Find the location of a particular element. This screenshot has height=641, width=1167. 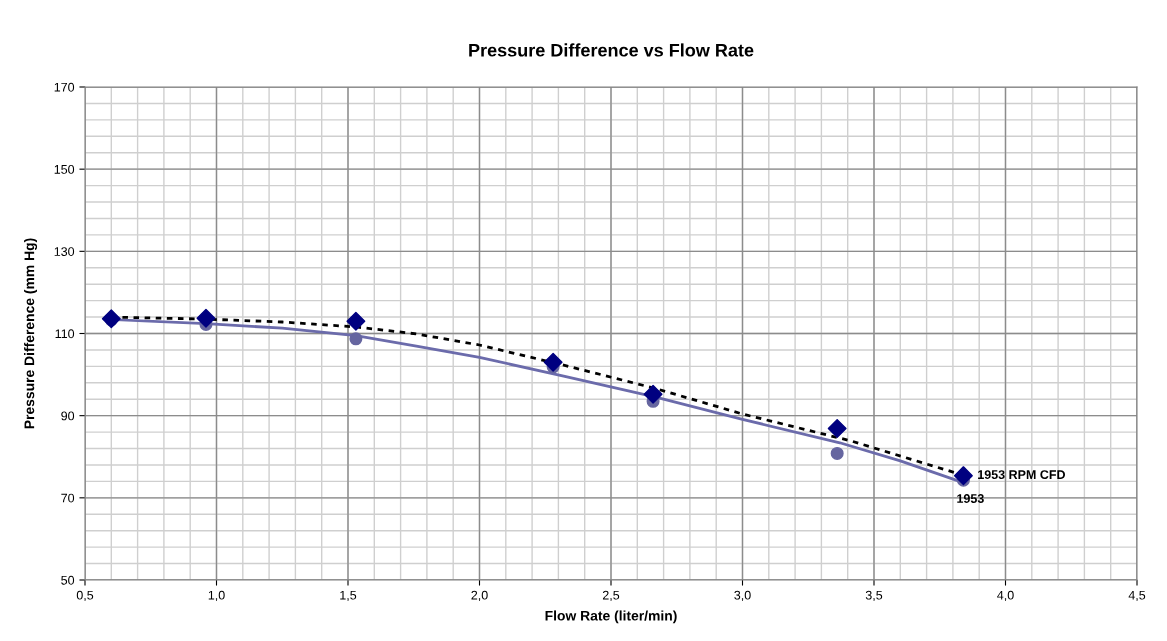

x-tick-label: 1,0 is located at coordinates (216, 596).